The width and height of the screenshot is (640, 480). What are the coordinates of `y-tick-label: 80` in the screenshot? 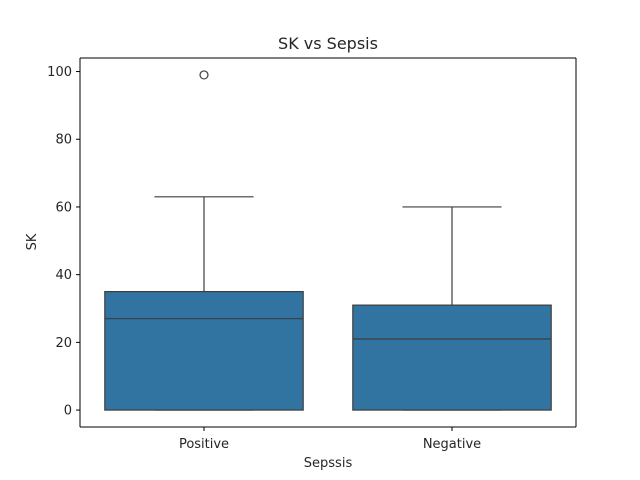 It's located at (63, 140).